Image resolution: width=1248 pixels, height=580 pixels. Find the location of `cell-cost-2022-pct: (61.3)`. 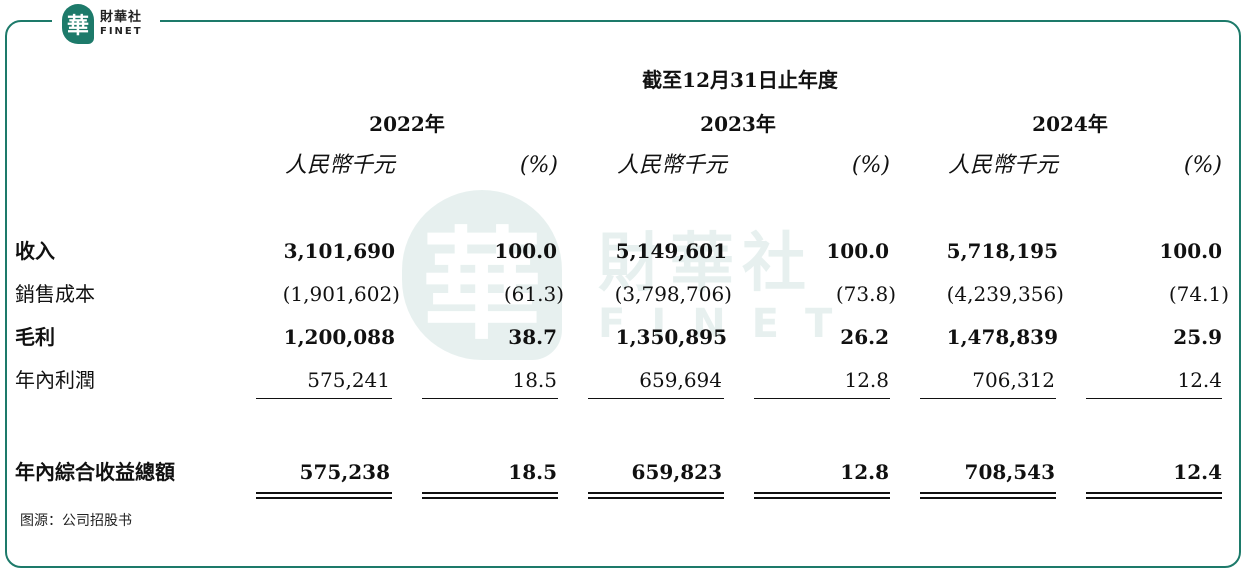

cell-cost-2022-pct: (61.3) is located at coordinates (533, 294).